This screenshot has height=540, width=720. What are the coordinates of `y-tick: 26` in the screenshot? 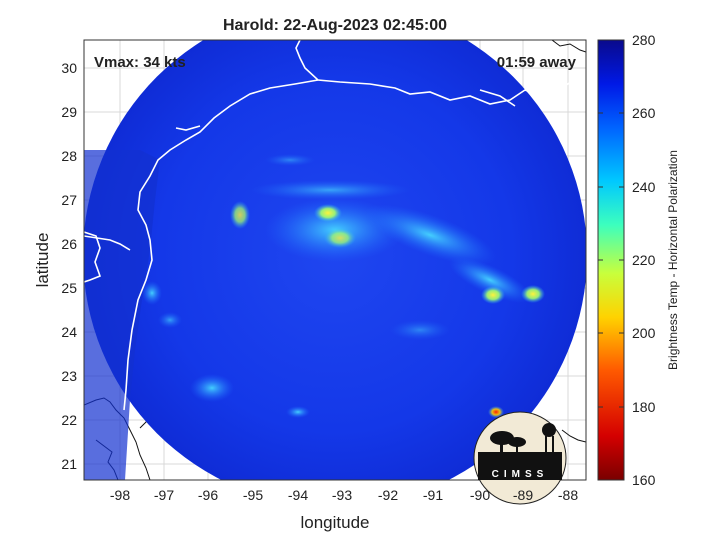 It's located at (69, 244).